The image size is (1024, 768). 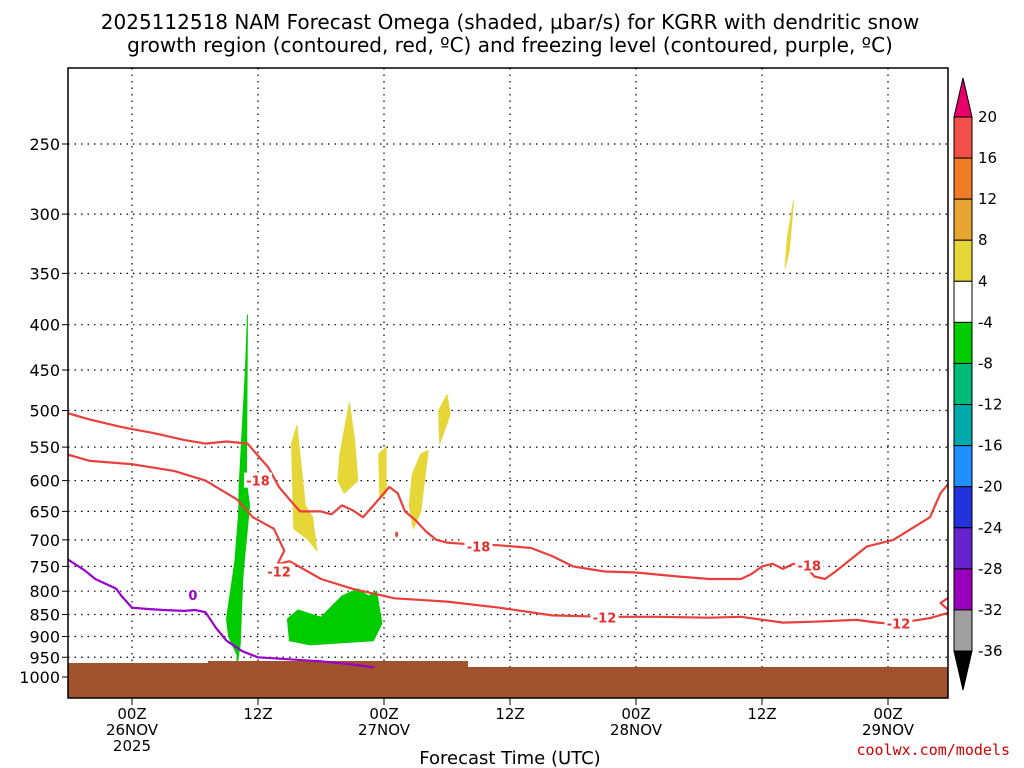 What do you see at coordinates (887, 714) in the screenshot?
I see `x-tick-label-72-0: 00Z` at bounding box center [887, 714].